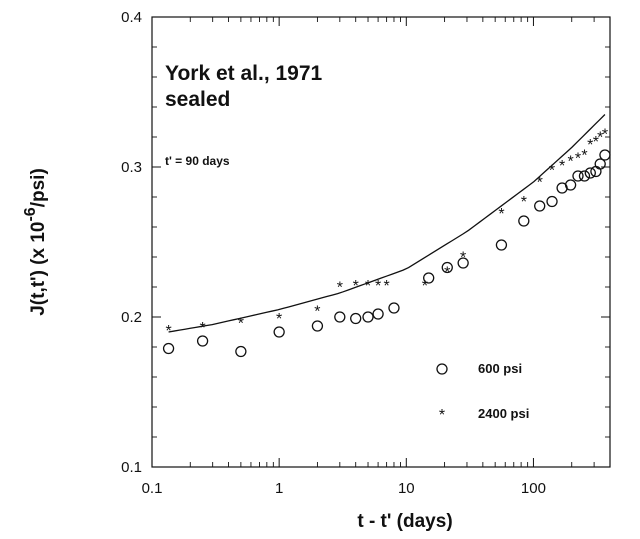  Describe the element at coordinates (131, 467) in the screenshot. I see `y-tick-label: 0.1` at that location.